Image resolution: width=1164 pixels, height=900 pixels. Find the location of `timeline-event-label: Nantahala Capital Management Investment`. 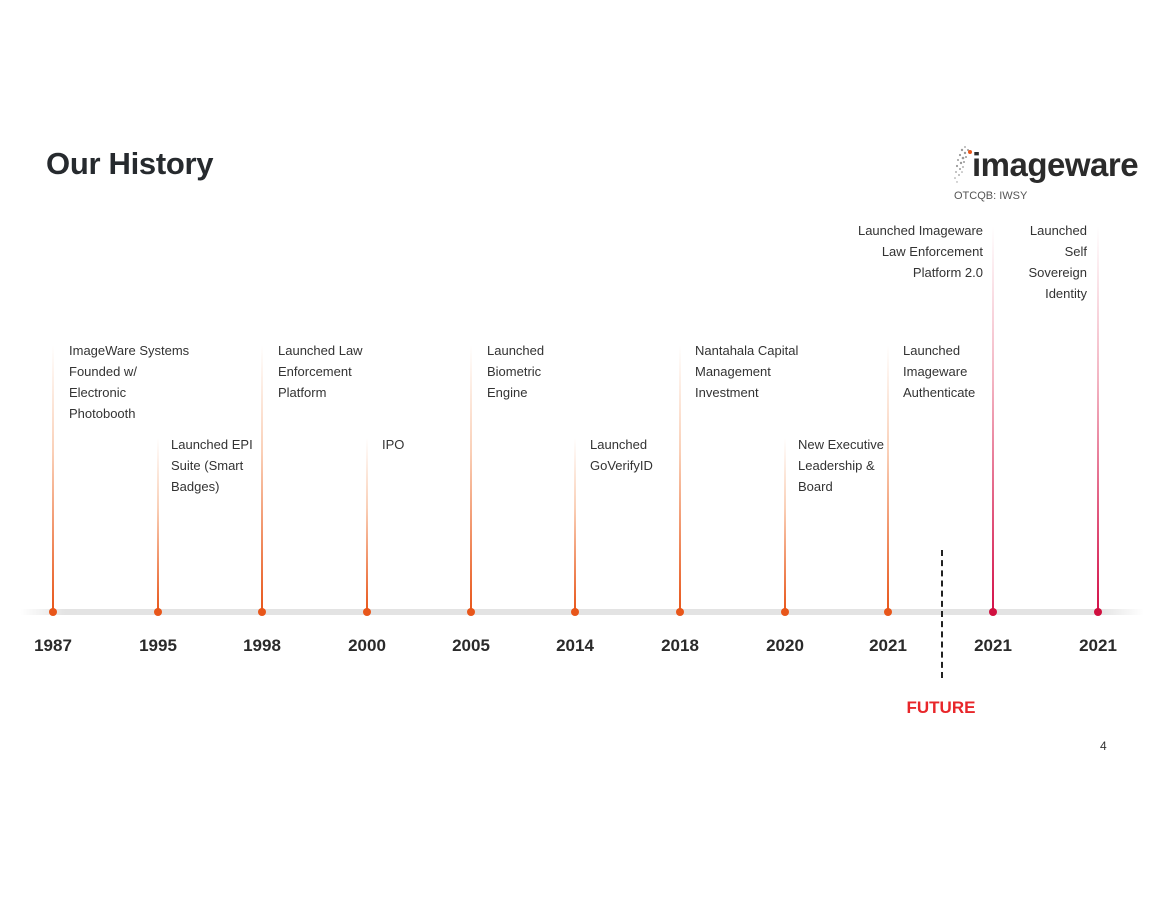

timeline-event-label: Nantahala Capital Management Investment is located at coordinates (747, 371).